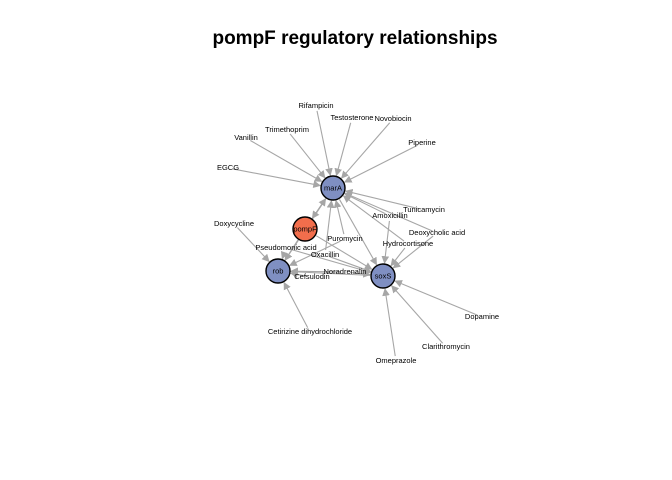 The width and height of the screenshot is (672, 480). I want to click on node-label-mara: marA, so click(333, 187).